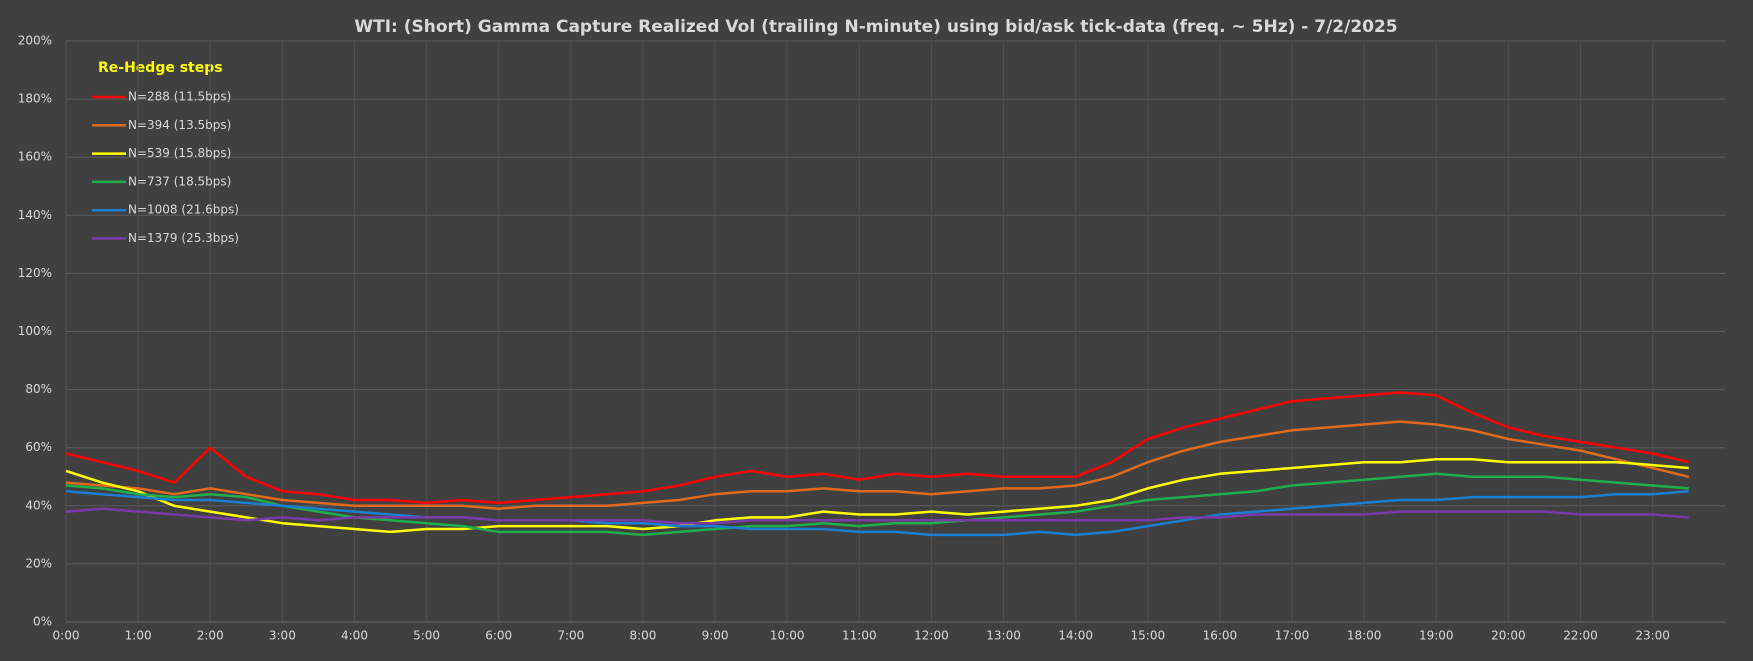 The width and height of the screenshot is (1753, 661). What do you see at coordinates (1292, 636) in the screenshot?
I see `x-tick-label: 17:00` at bounding box center [1292, 636].